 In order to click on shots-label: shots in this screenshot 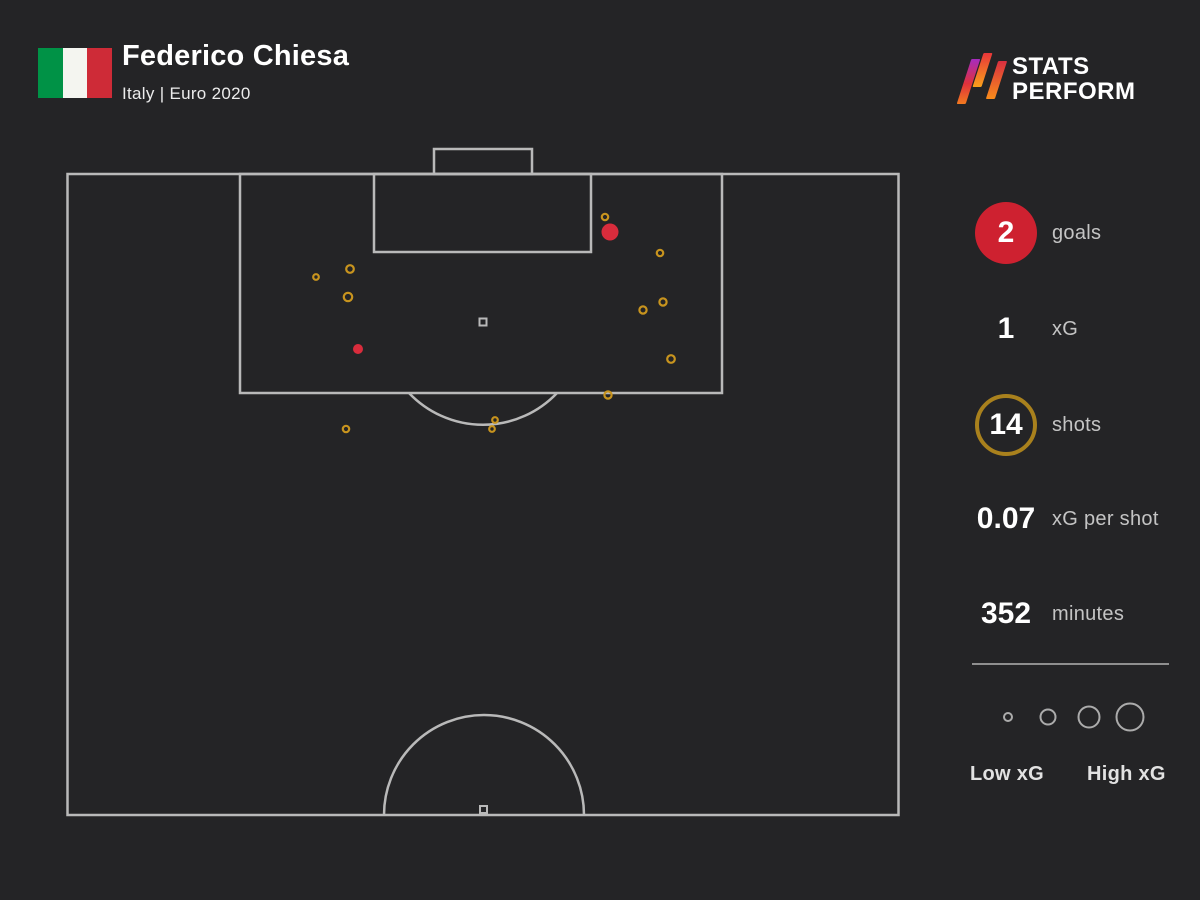, I will do `click(1077, 424)`.